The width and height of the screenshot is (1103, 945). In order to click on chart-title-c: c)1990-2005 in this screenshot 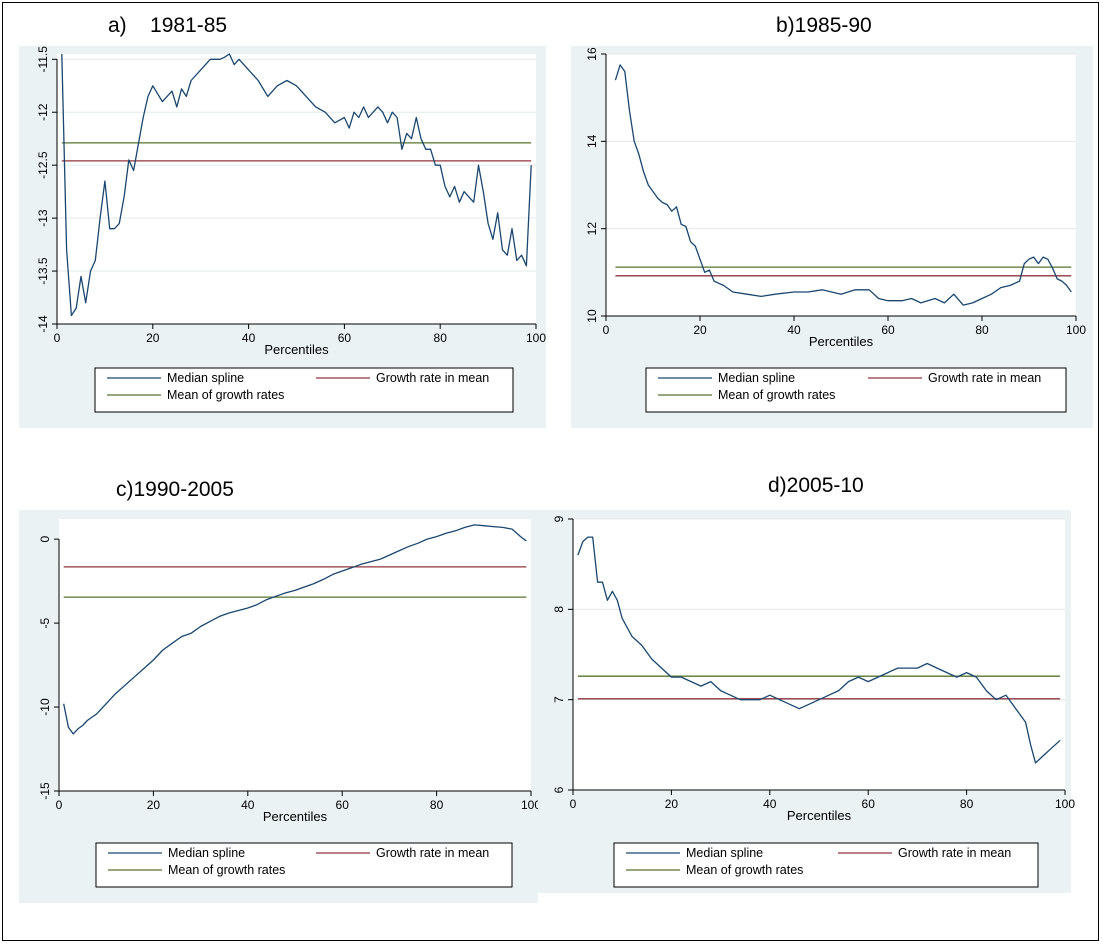, I will do `click(175, 489)`.